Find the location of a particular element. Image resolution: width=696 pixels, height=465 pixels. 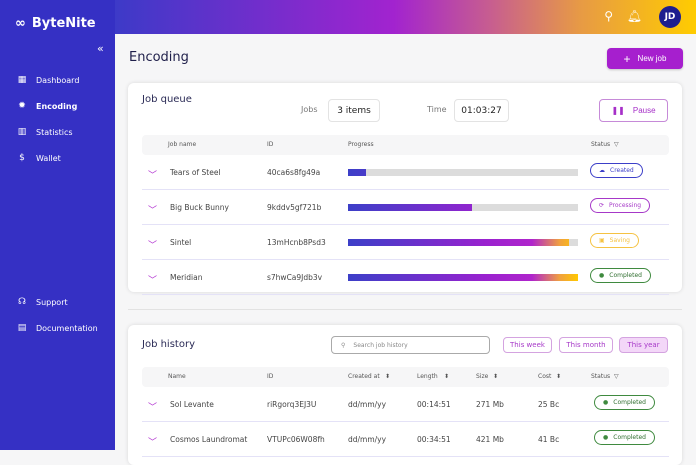

table-row: ﹀ Meridian s7hwCa9Jdb3v ● Completed is located at coordinates (405, 277).